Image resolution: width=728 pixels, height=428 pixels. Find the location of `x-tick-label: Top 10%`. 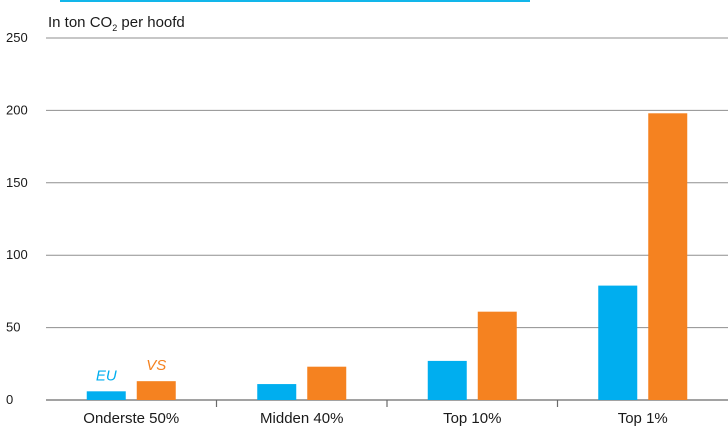

x-tick-label: Top 10% is located at coordinates (472, 418).